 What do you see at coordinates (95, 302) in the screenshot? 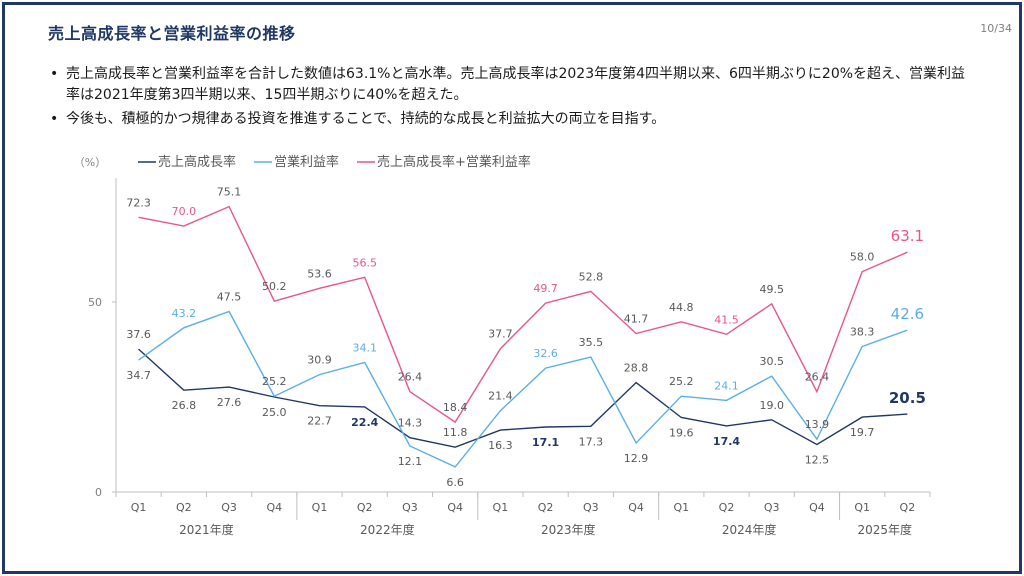
I see `y-tick-label: 50` at bounding box center [95, 302].